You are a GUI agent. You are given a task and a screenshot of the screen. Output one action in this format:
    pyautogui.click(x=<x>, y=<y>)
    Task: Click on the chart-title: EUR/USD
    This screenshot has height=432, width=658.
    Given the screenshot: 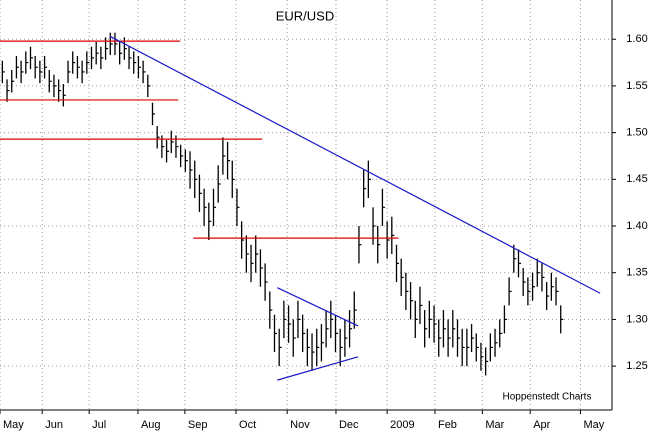 What is the action you would take?
    pyautogui.click(x=305, y=15)
    